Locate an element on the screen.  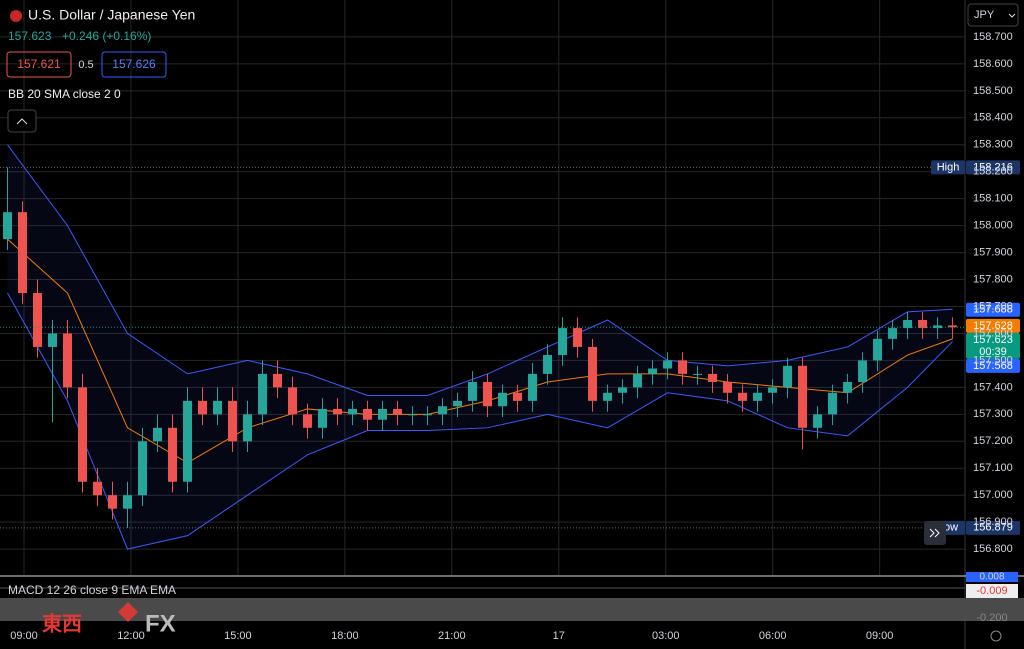
y-tick-label: 157.700 is located at coordinates (993, 306).